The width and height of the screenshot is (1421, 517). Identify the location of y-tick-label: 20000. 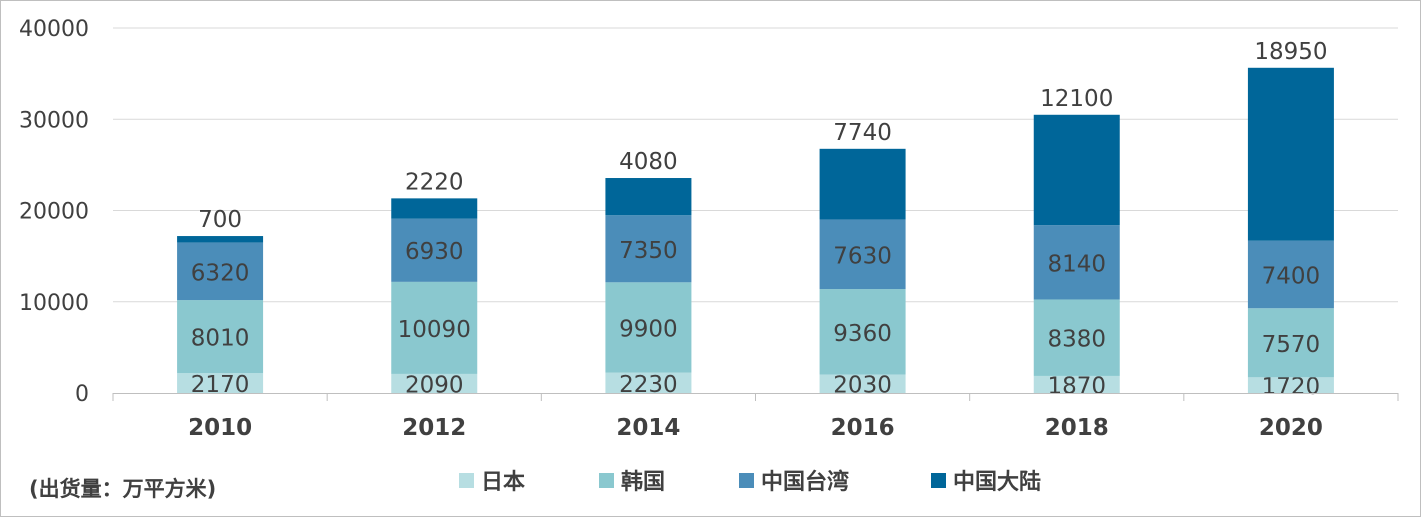
(54, 212).